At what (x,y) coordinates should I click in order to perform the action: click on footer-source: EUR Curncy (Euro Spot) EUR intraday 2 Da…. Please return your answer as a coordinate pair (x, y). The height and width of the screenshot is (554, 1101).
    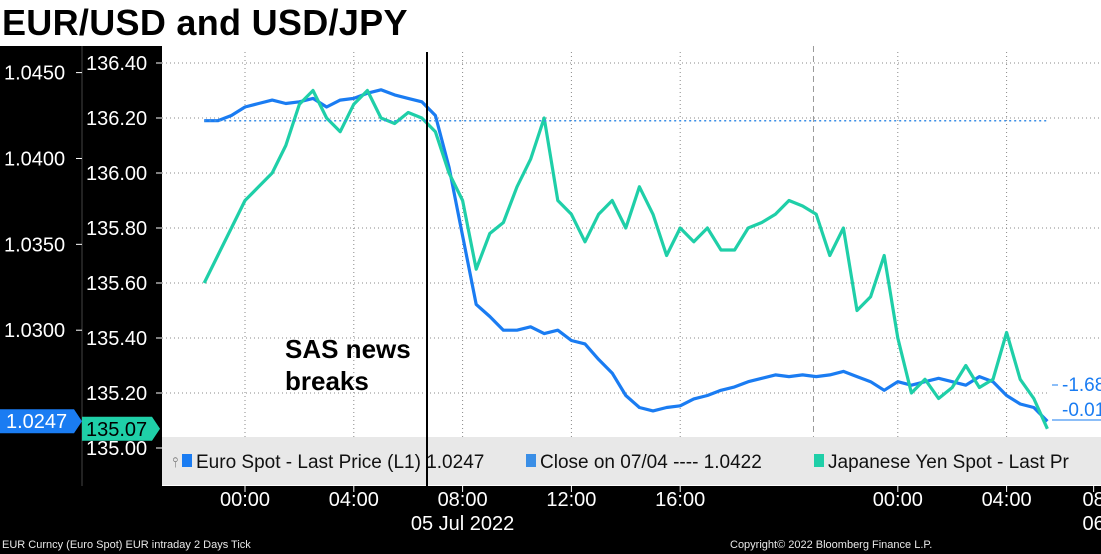
    Looking at the image, I should click on (126, 545).